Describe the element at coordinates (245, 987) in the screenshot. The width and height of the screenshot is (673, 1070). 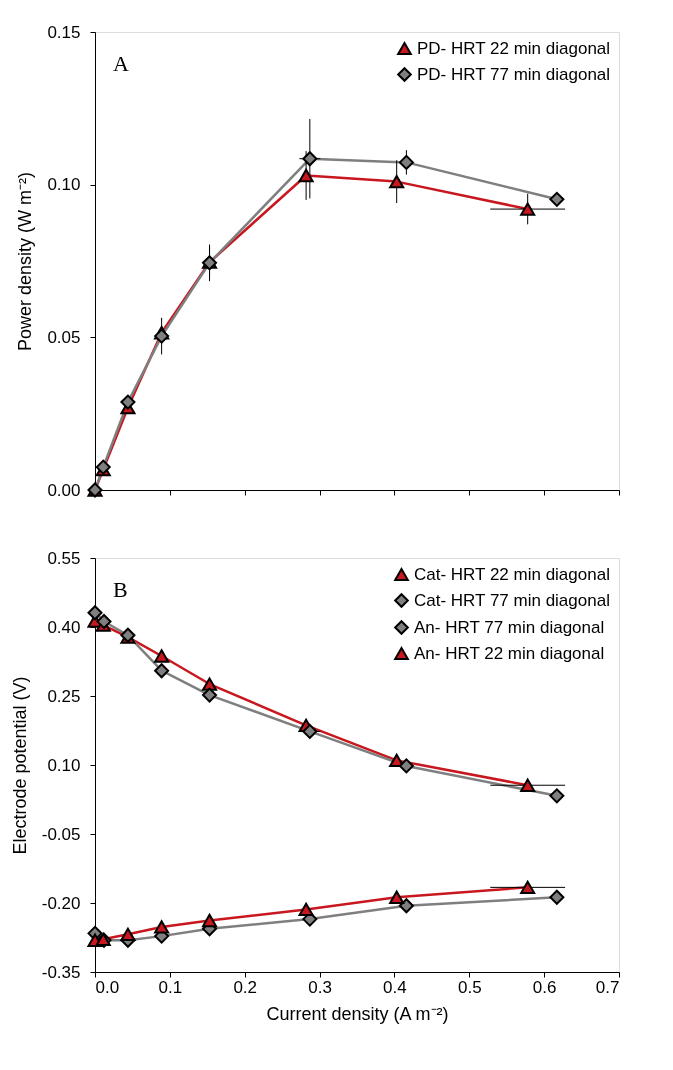
I see `x-tick-label: 0.2` at that location.